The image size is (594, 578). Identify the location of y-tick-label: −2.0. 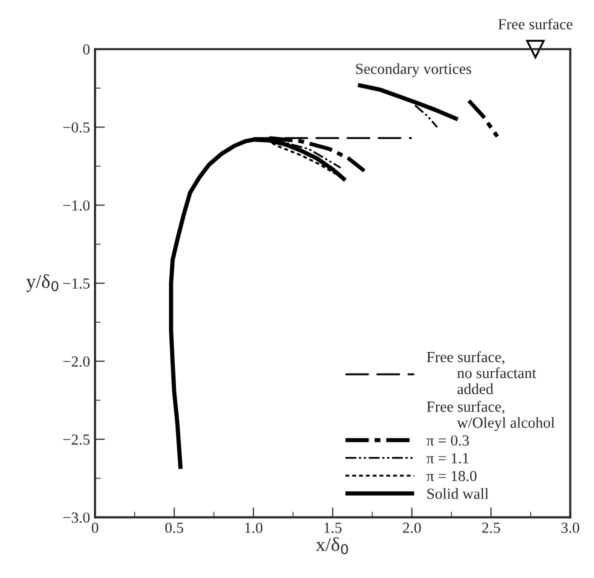
(76, 361).